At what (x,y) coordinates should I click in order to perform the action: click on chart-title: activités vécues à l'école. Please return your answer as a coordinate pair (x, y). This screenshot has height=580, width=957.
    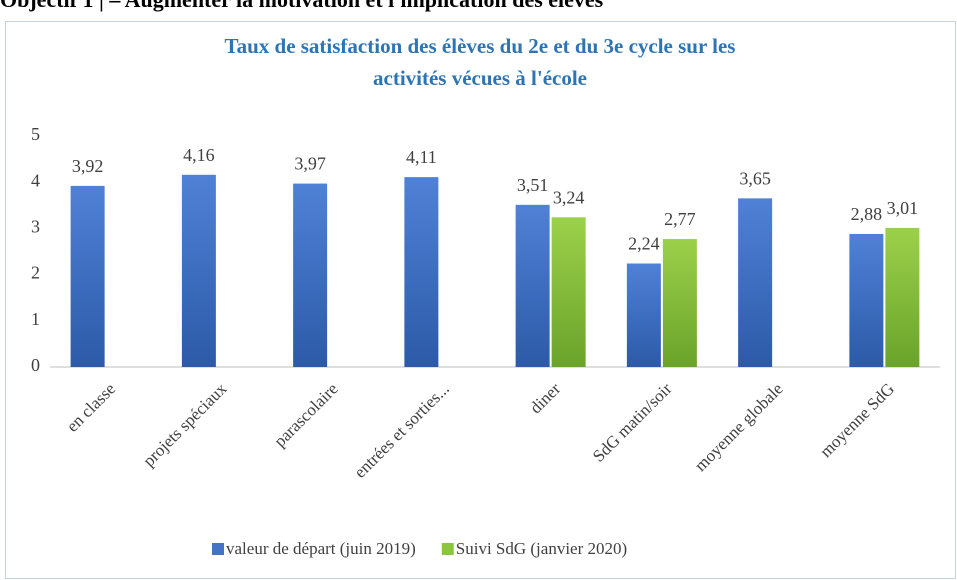
    Looking at the image, I should click on (480, 78).